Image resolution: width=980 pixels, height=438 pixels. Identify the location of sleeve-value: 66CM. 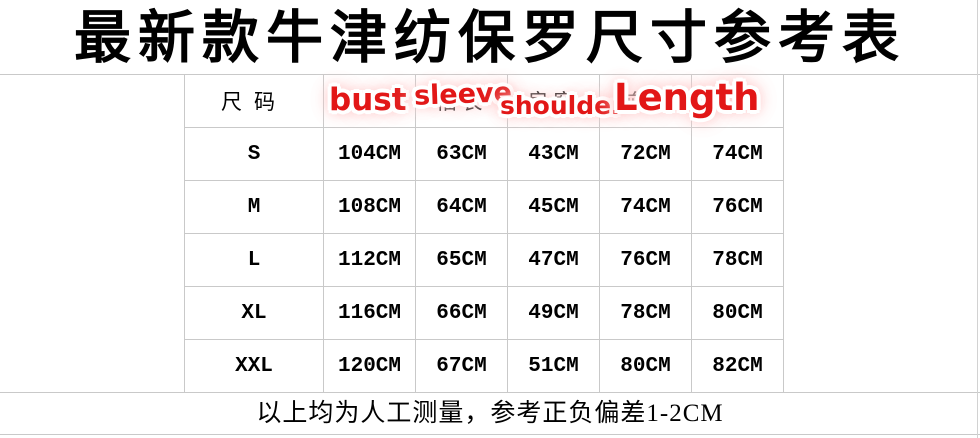
(461, 313).